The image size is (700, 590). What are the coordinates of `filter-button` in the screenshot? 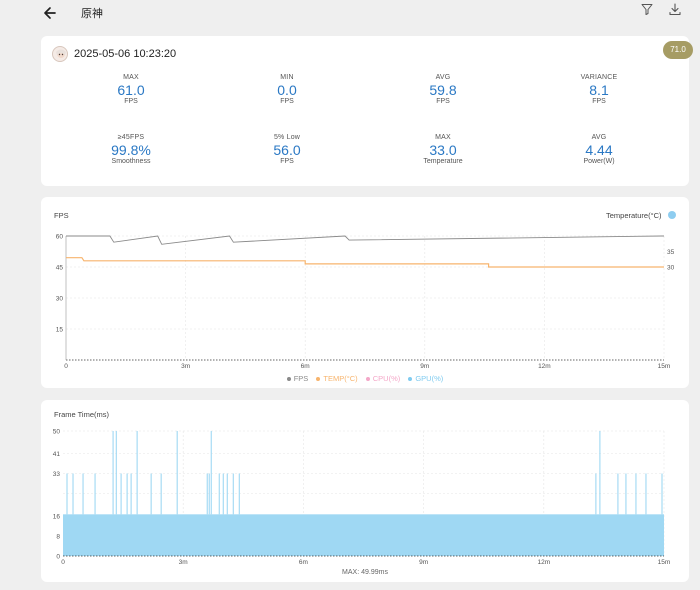 It's located at (647, 9).